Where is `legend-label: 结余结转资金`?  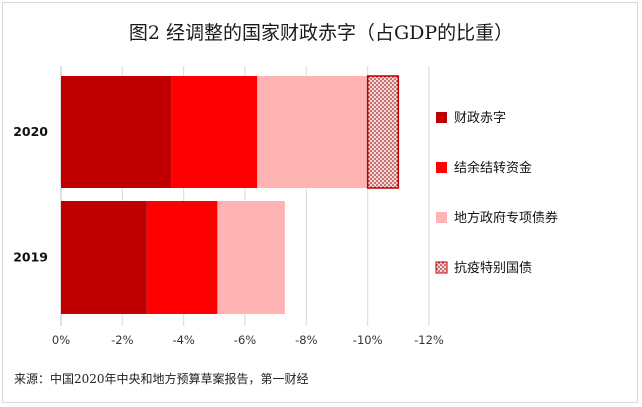
legend-label: 结余结转资金 is located at coordinates (493, 168).